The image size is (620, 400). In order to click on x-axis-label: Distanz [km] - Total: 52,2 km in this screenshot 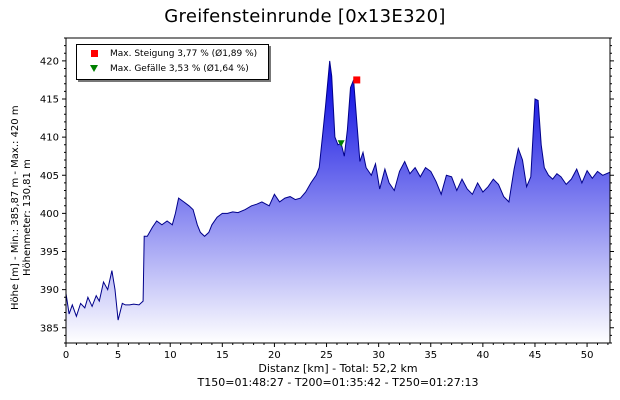, I will do `click(338, 368)`.